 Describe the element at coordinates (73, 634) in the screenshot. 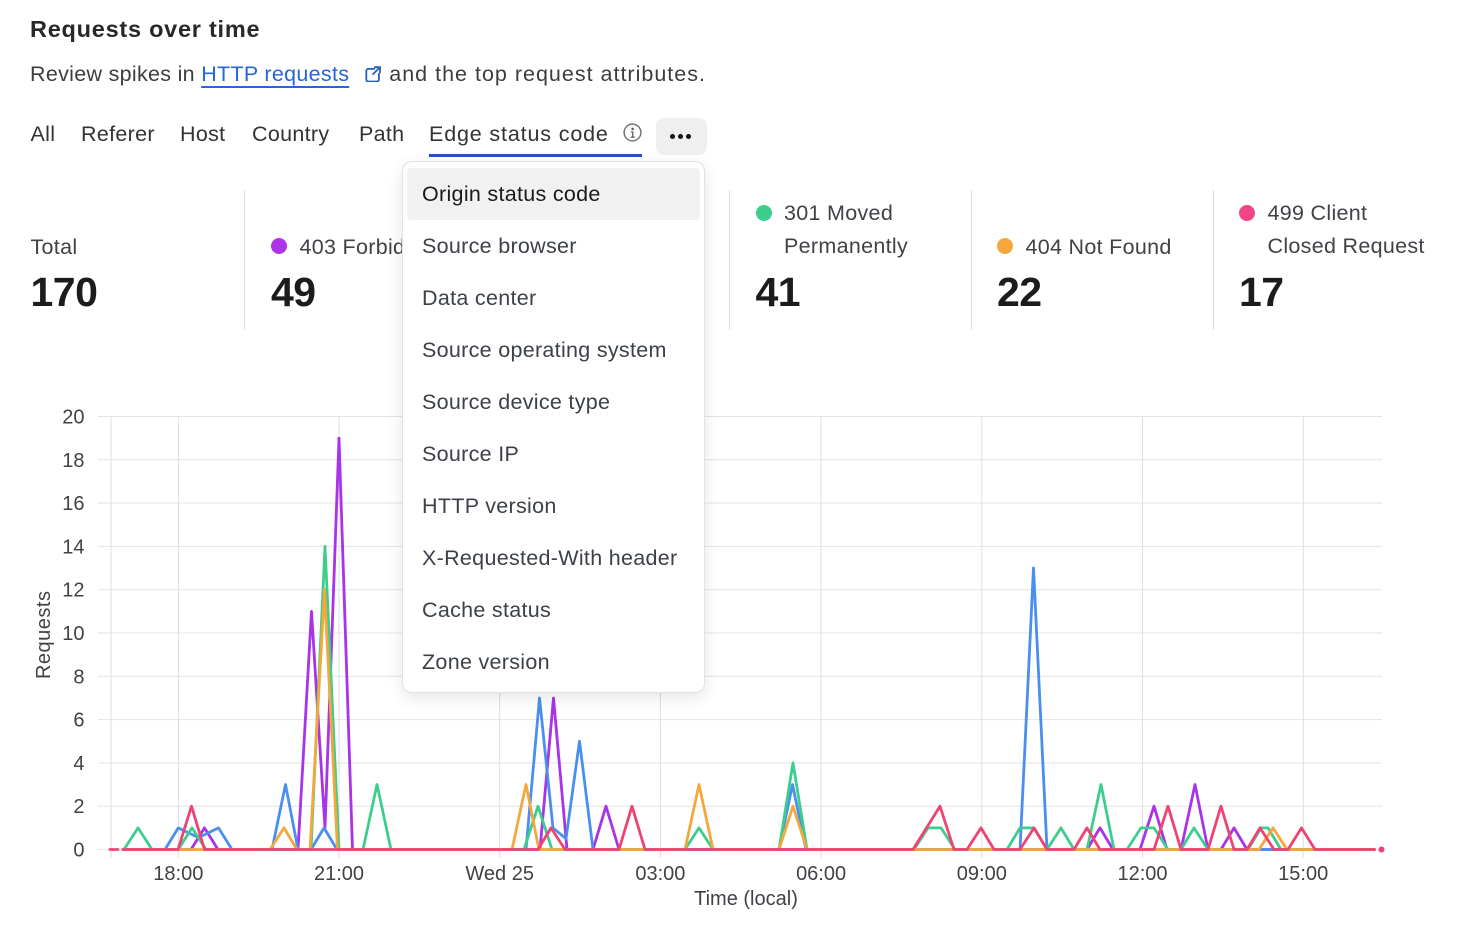

I see `svg-text: 10` at that location.